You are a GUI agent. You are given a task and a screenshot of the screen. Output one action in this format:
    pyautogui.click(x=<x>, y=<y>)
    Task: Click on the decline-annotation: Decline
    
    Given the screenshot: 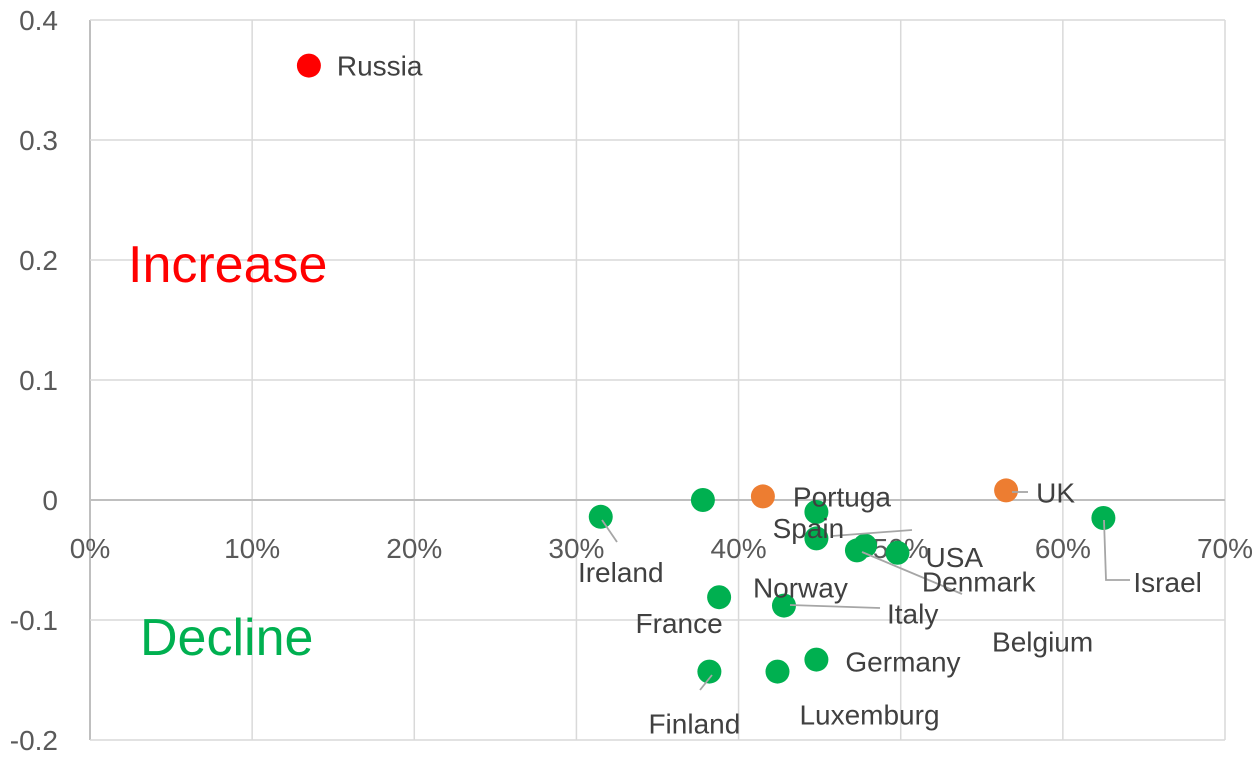 What is the action you would take?
    pyautogui.click(x=226, y=638)
    